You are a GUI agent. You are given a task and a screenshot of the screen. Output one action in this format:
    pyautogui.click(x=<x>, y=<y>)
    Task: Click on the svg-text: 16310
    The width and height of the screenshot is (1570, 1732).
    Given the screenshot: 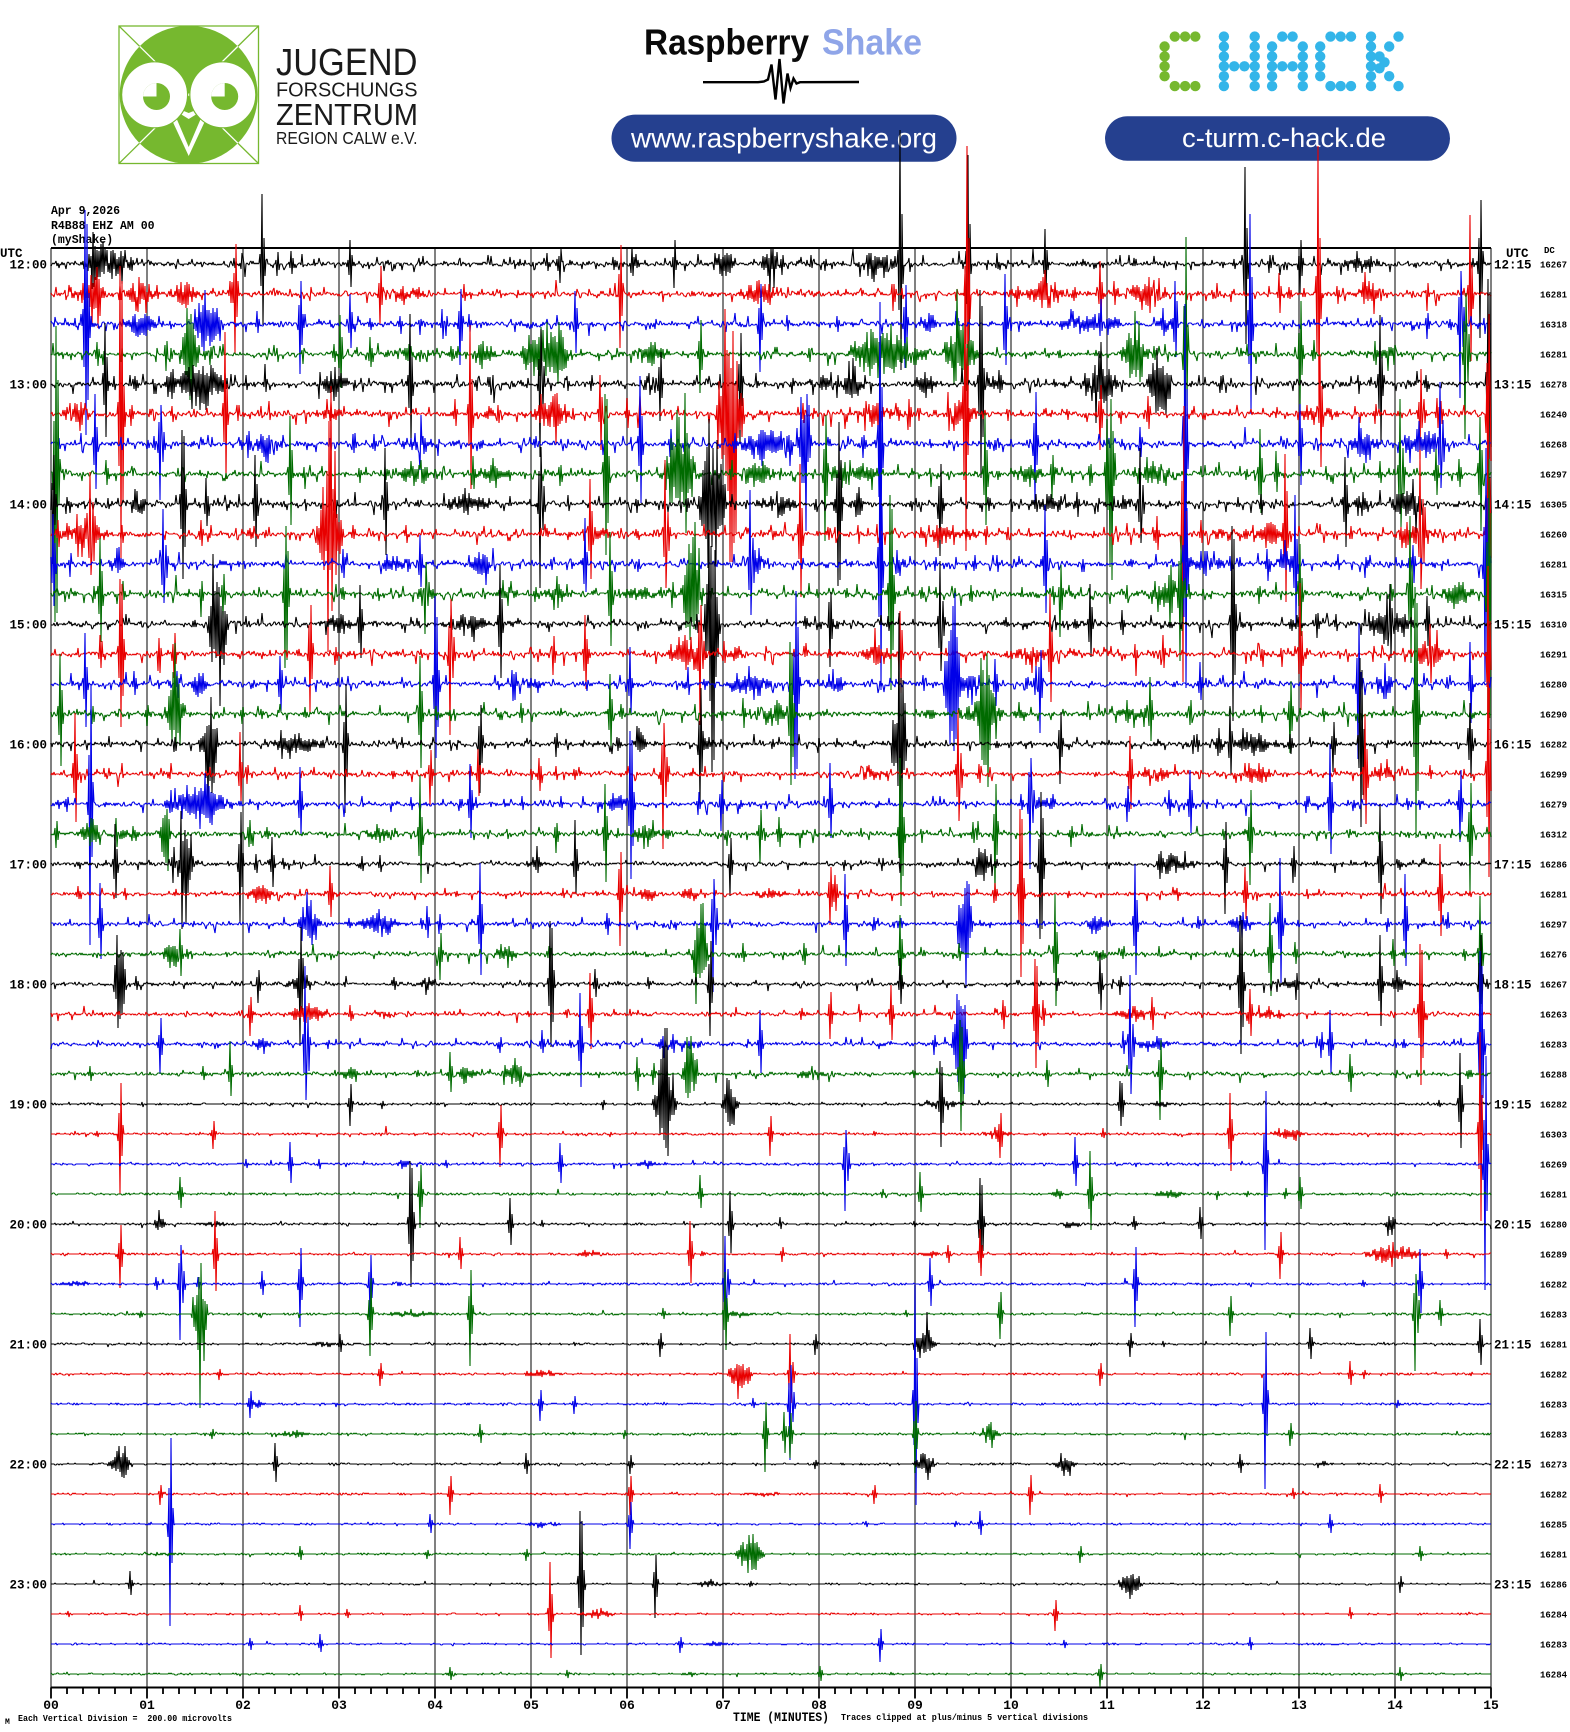 What is the action you would take?
    pyautogui.click(x=1553, y=626)
    